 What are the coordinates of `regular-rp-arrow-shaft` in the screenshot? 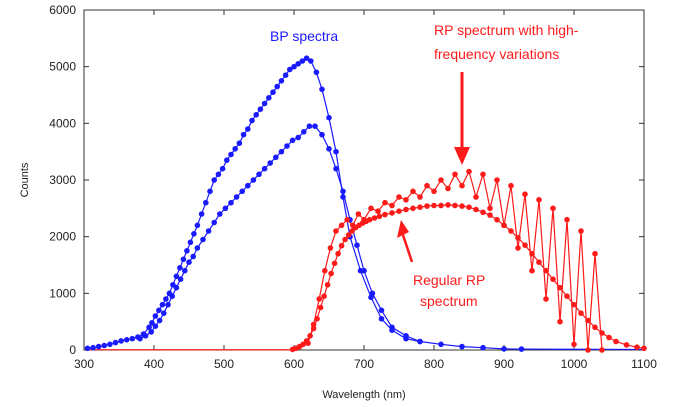 It's located at (407, 248).